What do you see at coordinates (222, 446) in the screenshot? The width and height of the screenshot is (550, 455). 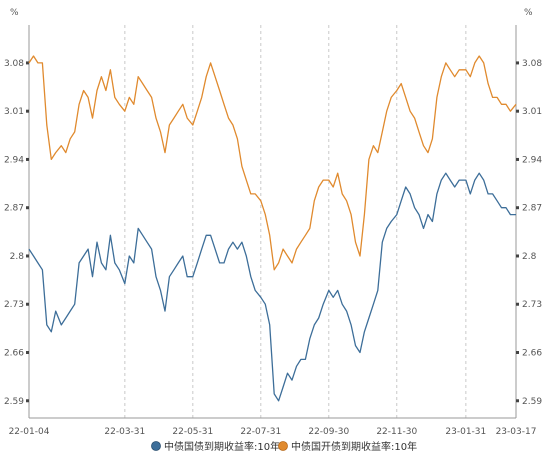 I see `legend-label-series-1: 中债国债到期收益率:10年` at bounding box center [222, 446].